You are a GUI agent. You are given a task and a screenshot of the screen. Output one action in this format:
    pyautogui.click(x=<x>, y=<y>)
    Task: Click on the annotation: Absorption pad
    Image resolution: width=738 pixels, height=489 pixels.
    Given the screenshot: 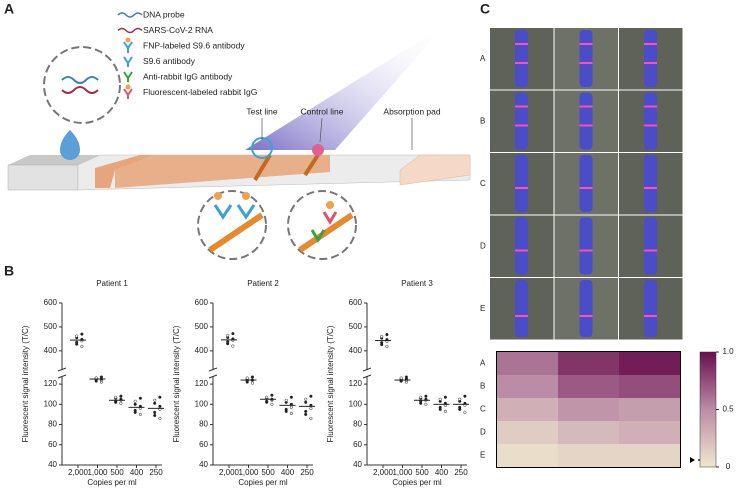 What is the action you would take?
    pyautogui.click(x=411, y=111)
    